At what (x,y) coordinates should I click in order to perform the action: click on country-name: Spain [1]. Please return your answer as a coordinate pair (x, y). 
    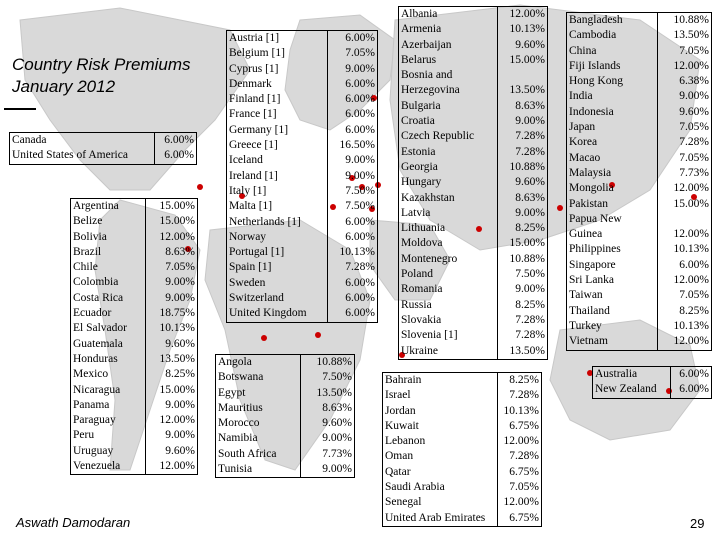
    Looking at the image, I should click on (250, 267).